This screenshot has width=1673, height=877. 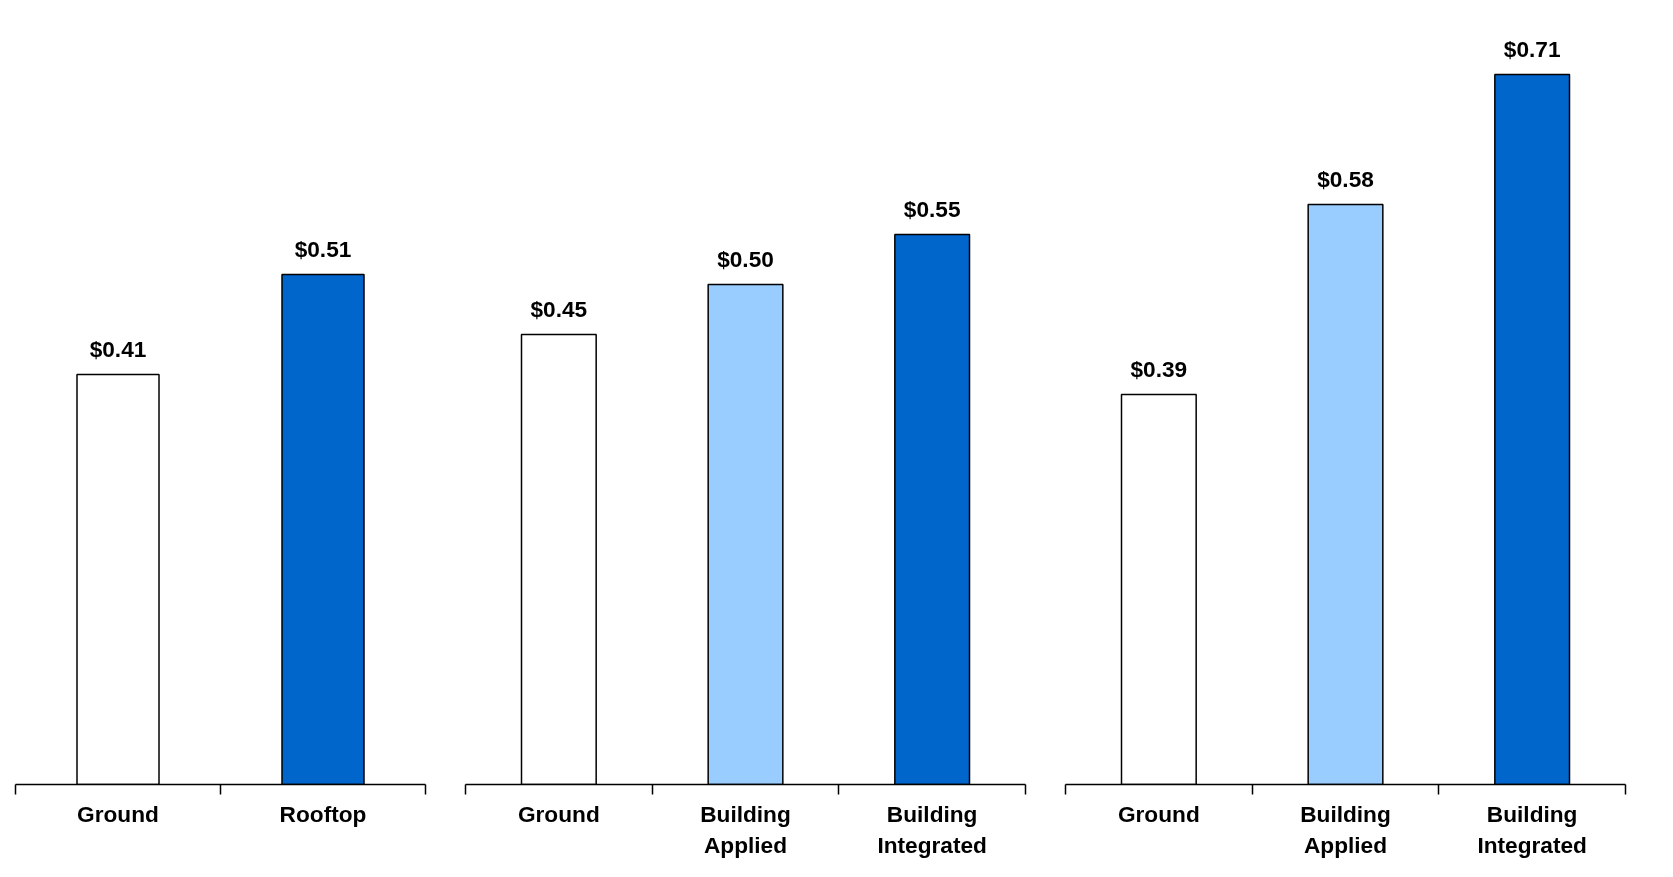 What do you see at coordinates (118, 349) in the screenshot?
I see `data-label: $0.41` at bounding box center [118, 349].